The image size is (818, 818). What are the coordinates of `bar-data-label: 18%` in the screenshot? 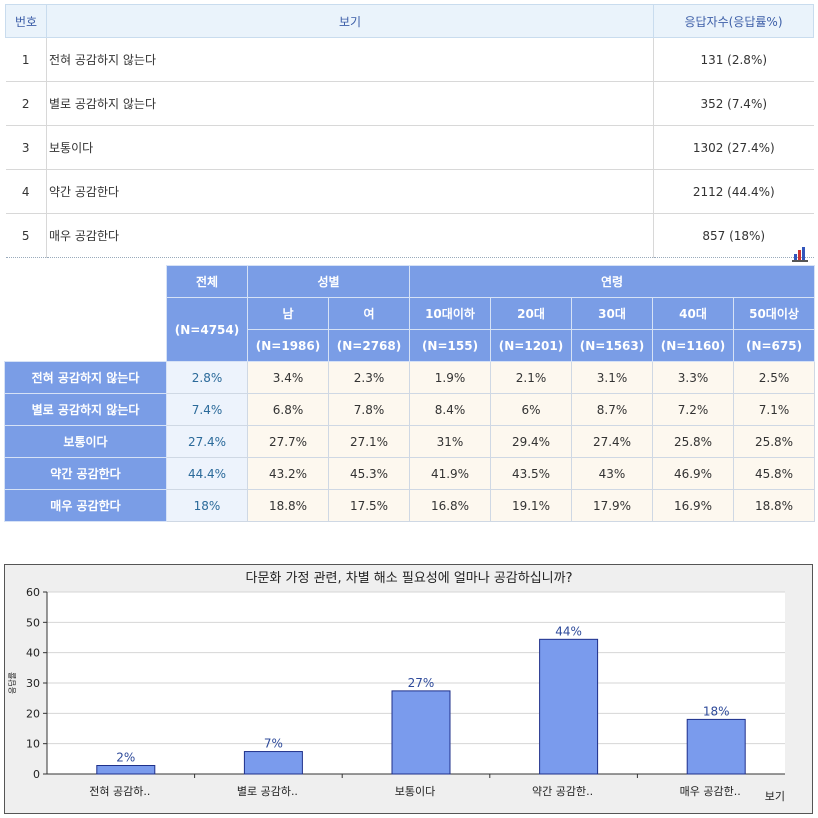 It's located at (716, 711).